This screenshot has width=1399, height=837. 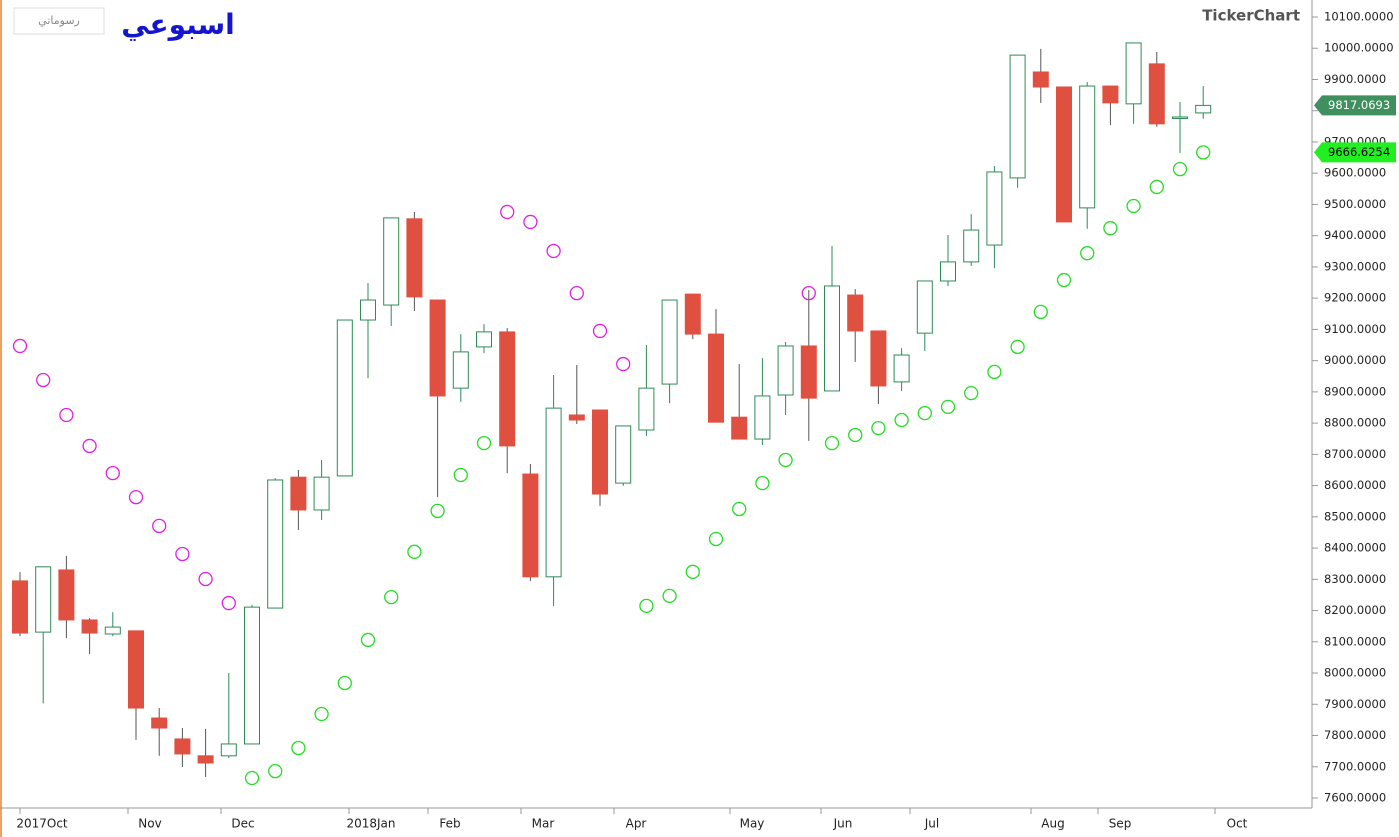 I want to click on y-tick-label: 9000.0000, so click(x=1355, y=360).